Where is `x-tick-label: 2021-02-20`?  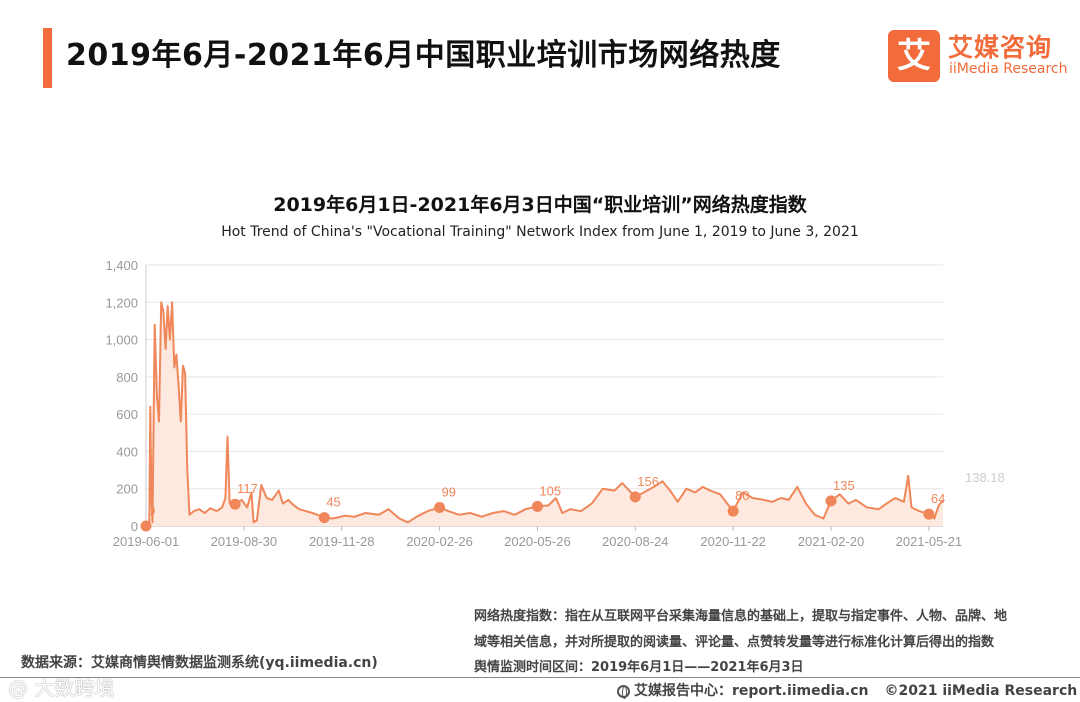 x-tick-label: 2021-02-20 is located at coordinates (831, 541).